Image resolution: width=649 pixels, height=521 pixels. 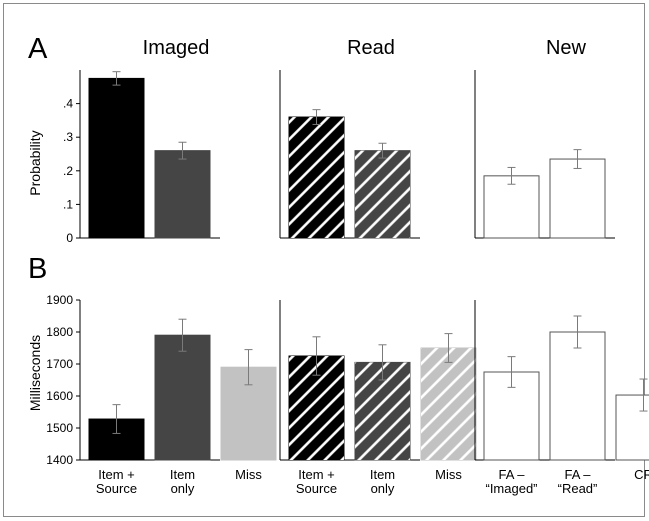 I want to click on x-tick-label-new-fa-read-line1: “Read”, so click(x=578, y=488).